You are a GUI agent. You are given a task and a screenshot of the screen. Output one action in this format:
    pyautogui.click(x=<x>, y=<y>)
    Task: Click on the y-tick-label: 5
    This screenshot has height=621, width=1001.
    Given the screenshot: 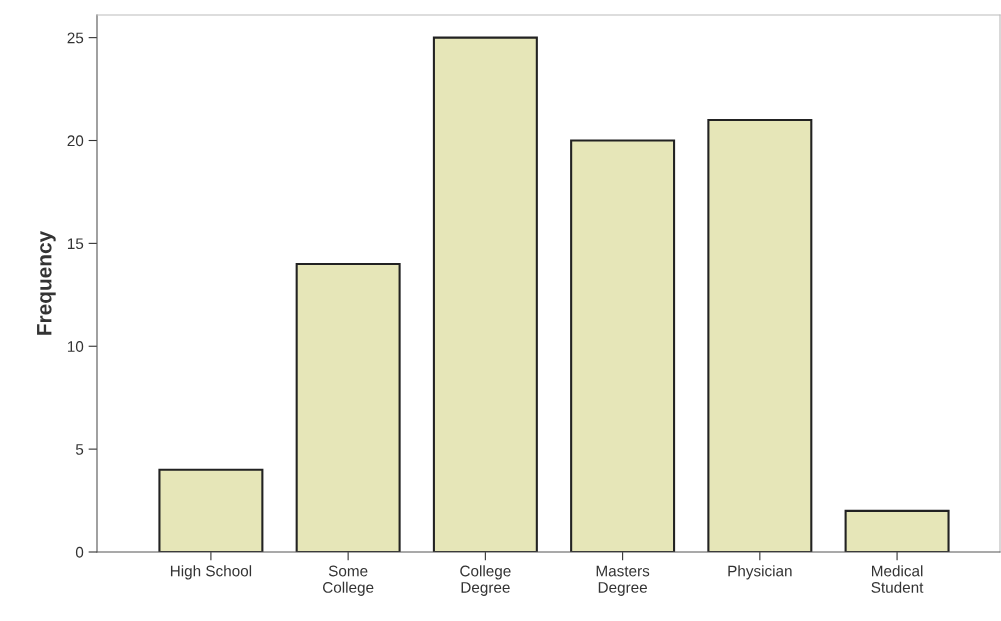 What is the action you would take?
    pyautogui.click(x=79, y=449)
    